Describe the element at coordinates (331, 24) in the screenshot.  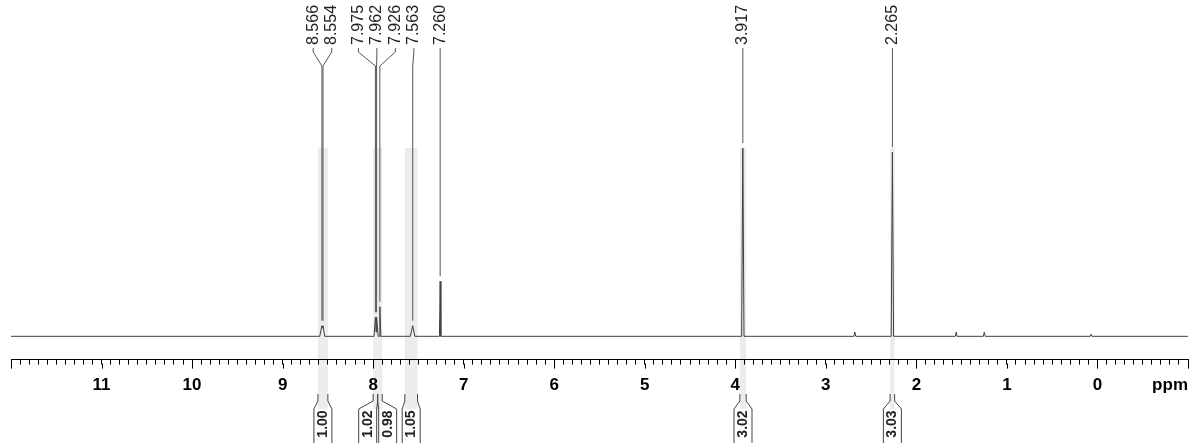
I see `annotation: 8.554` at that location.